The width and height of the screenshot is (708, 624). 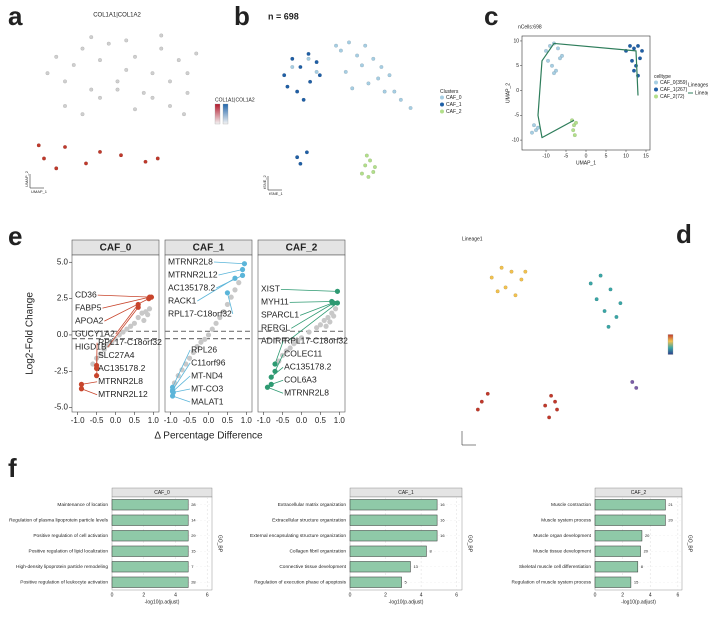 I want to click on panel-label: a, so click(x=15, y=16).